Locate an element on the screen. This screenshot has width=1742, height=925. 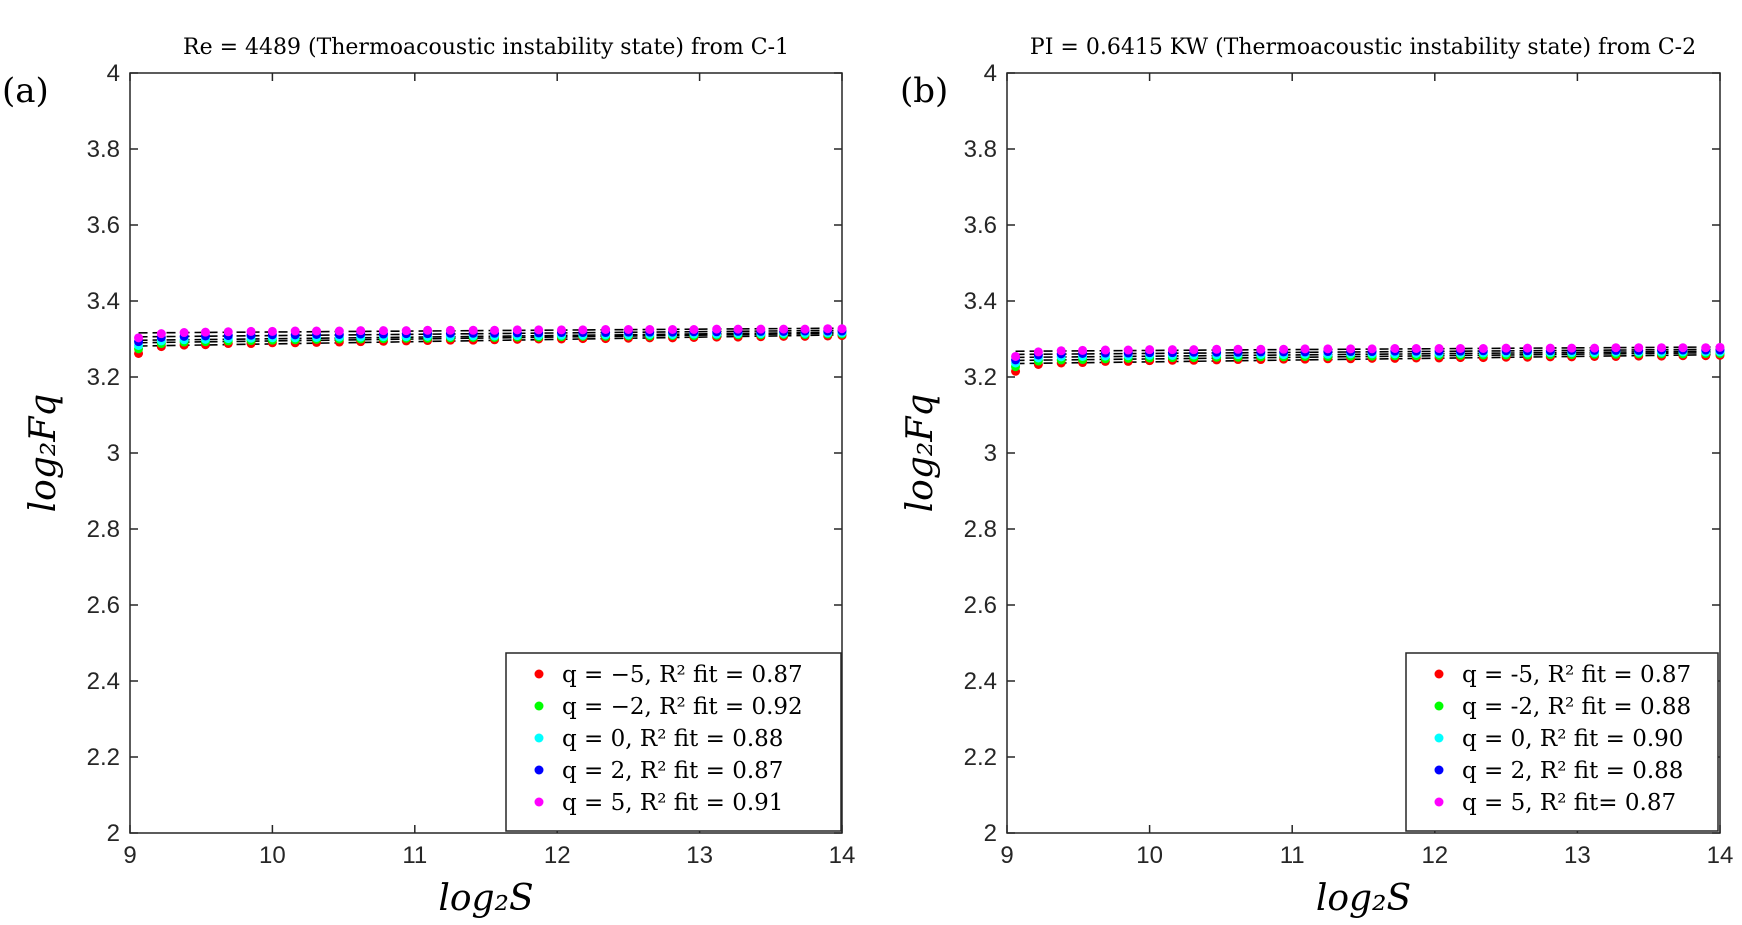
y-tick-label: 3.2 is located at coordinates (103, 377).